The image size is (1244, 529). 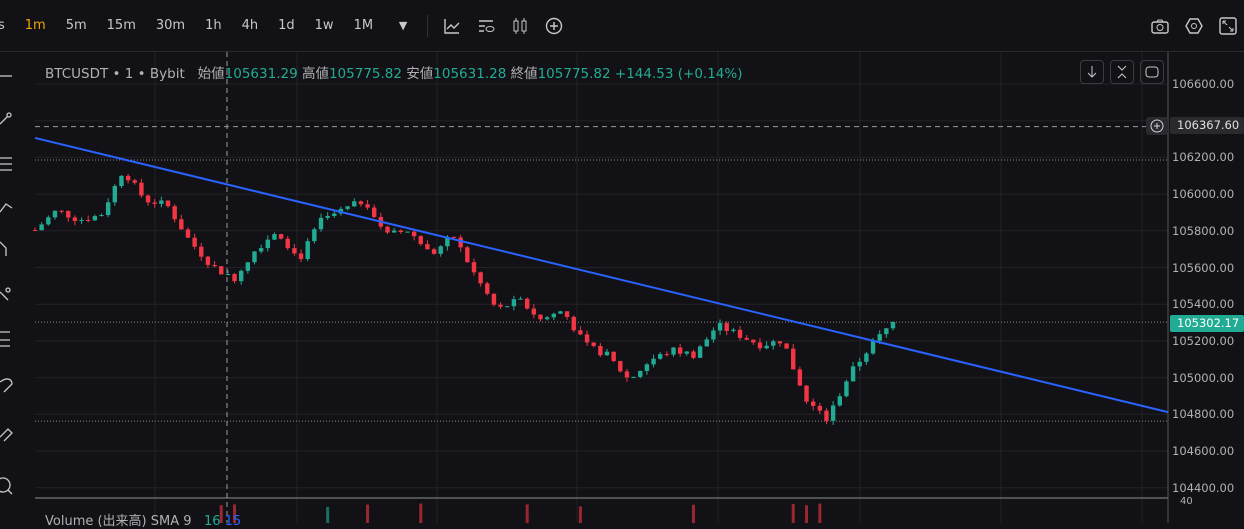 I want to click on chevron-down-icon: ▼, so click(x=403, y=25).